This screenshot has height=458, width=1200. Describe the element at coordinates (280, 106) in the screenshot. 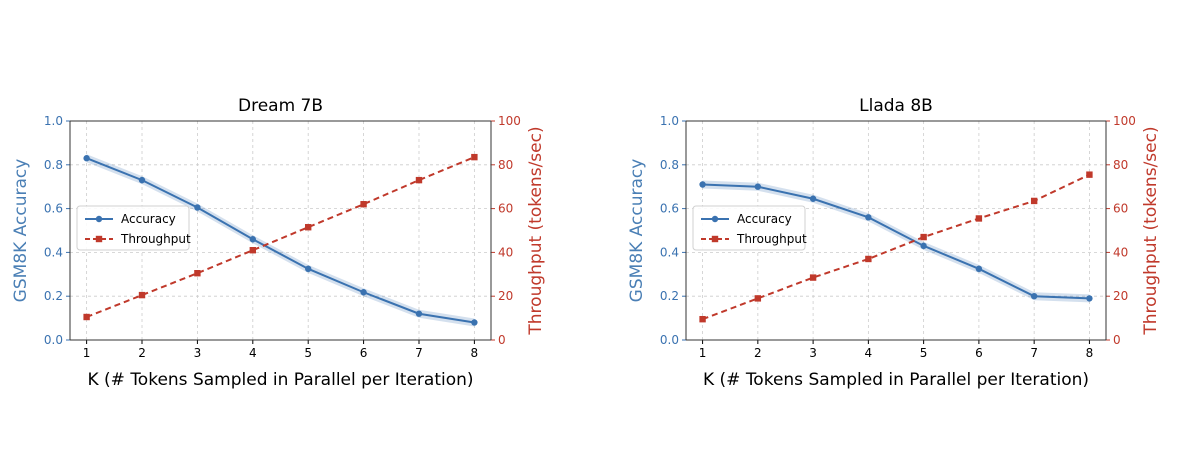

I see `chart-title: Dream 7B` at that location.